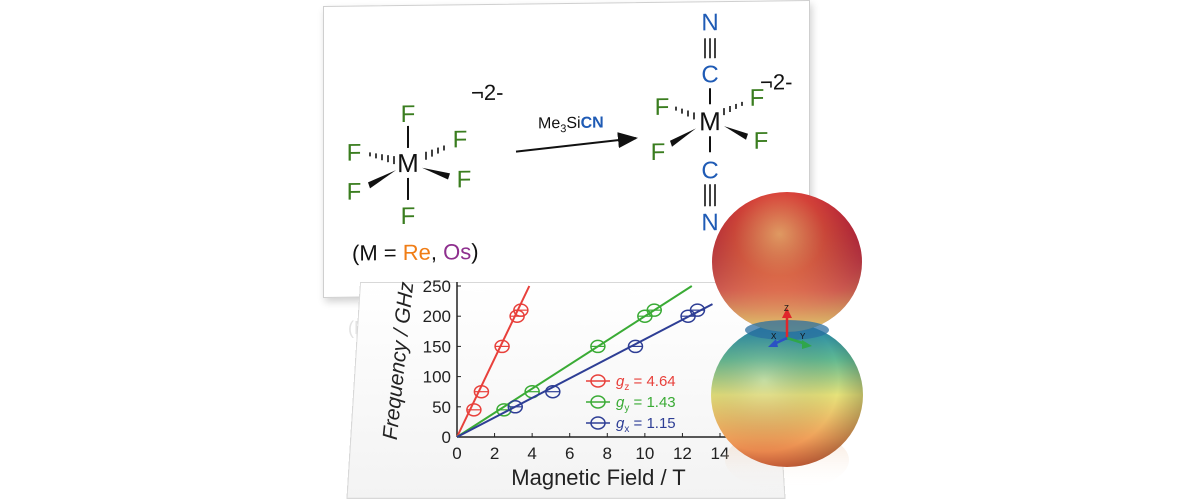  I want to click on atom-f-r2: F, so click(757, 98).